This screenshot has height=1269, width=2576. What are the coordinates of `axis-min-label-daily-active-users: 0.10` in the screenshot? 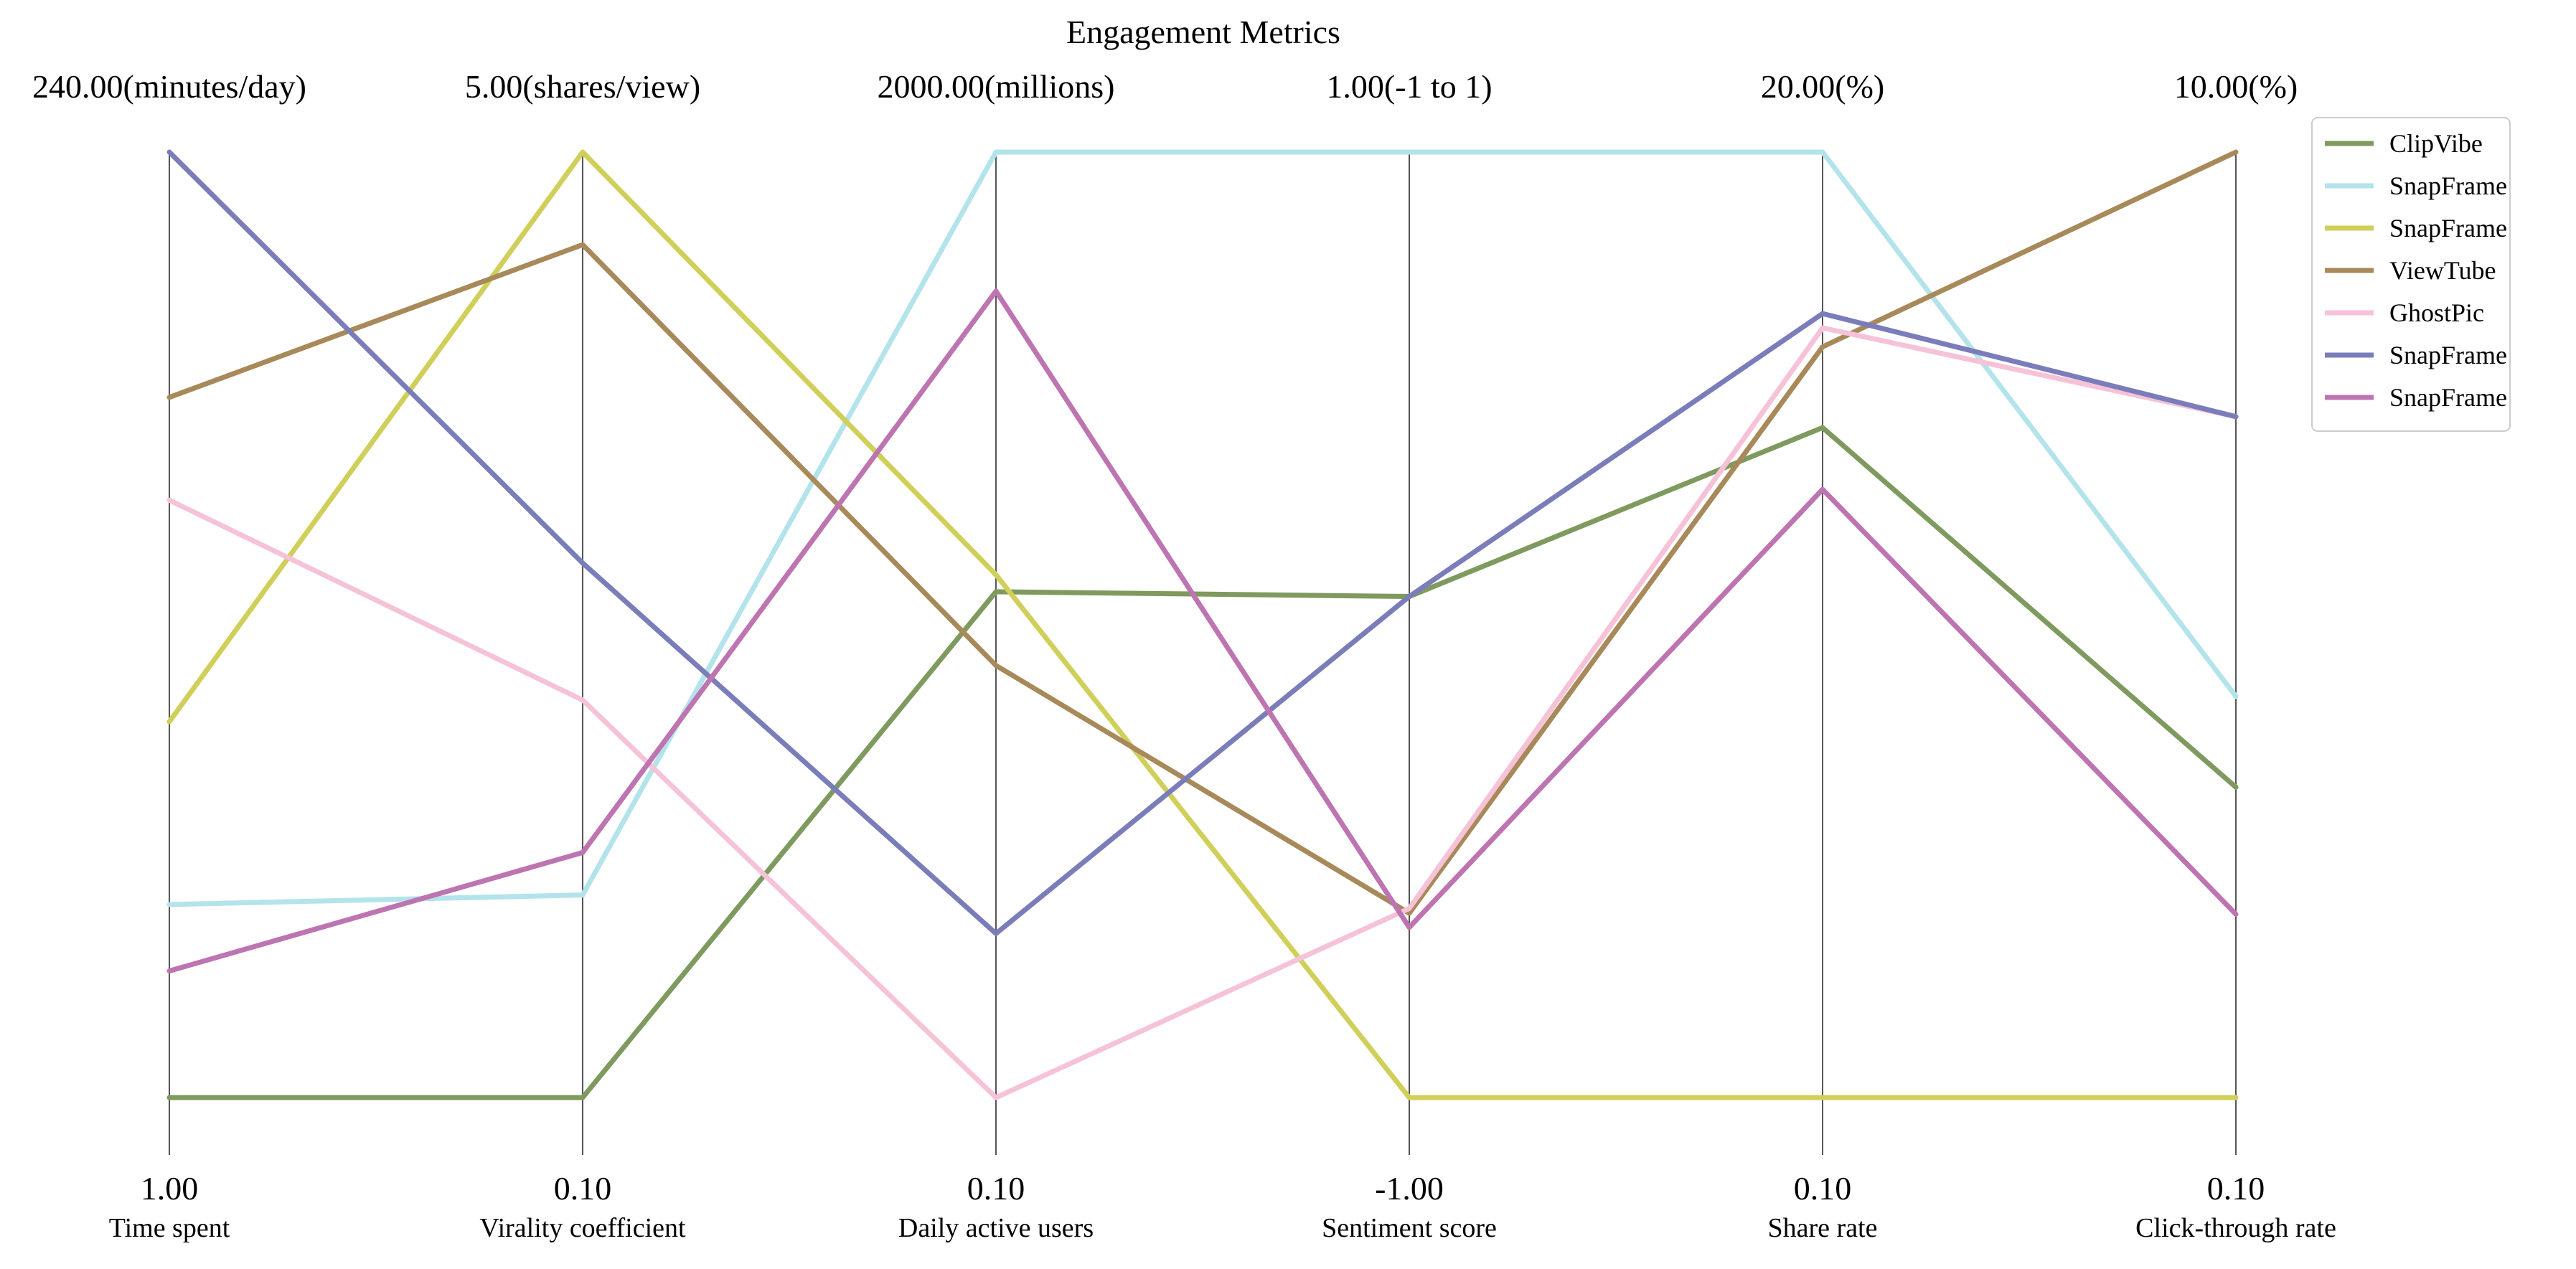 It's located at (996, 1188).